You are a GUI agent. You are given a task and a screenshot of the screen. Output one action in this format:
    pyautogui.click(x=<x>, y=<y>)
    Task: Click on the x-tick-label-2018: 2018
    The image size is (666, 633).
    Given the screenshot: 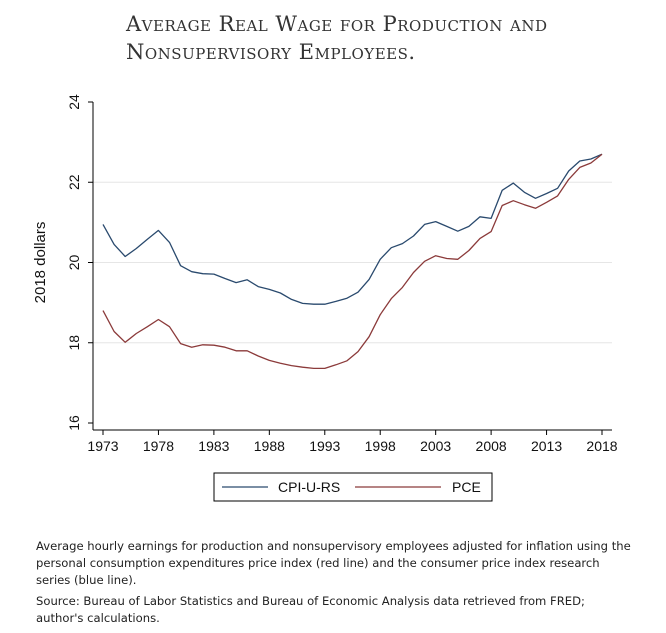 What is the action you would take?
    pyautogui.click(x=601, y=446)
    